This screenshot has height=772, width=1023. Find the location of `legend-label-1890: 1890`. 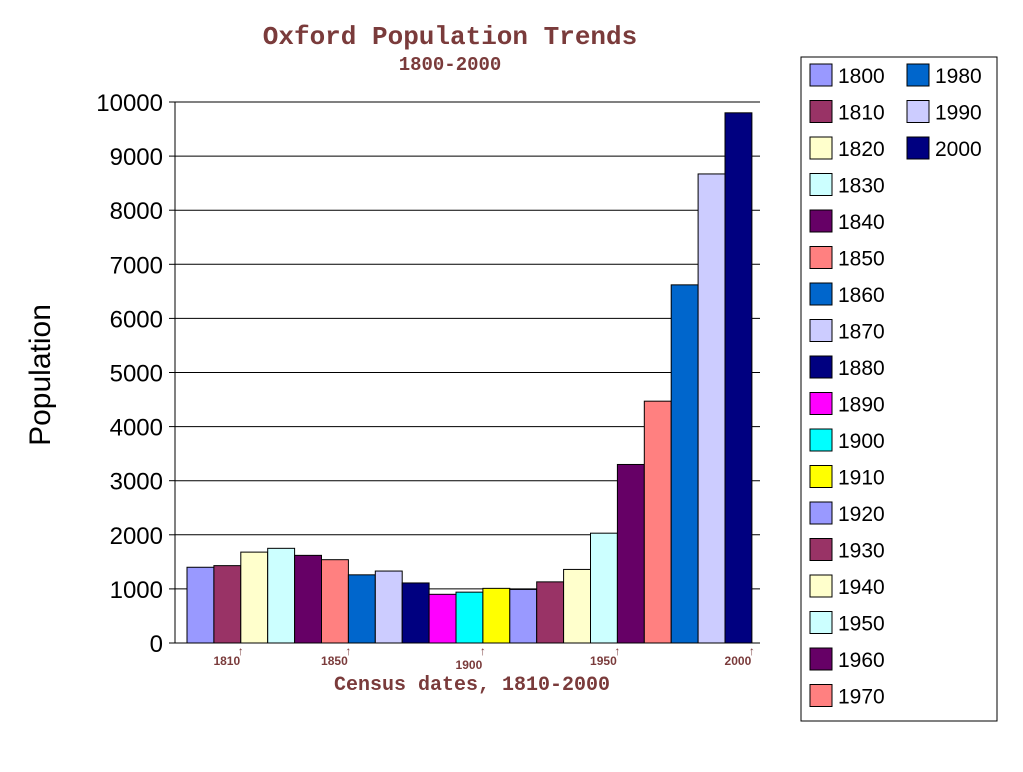

legend-label-1890: 1890 is located at coordinates (861, 405).